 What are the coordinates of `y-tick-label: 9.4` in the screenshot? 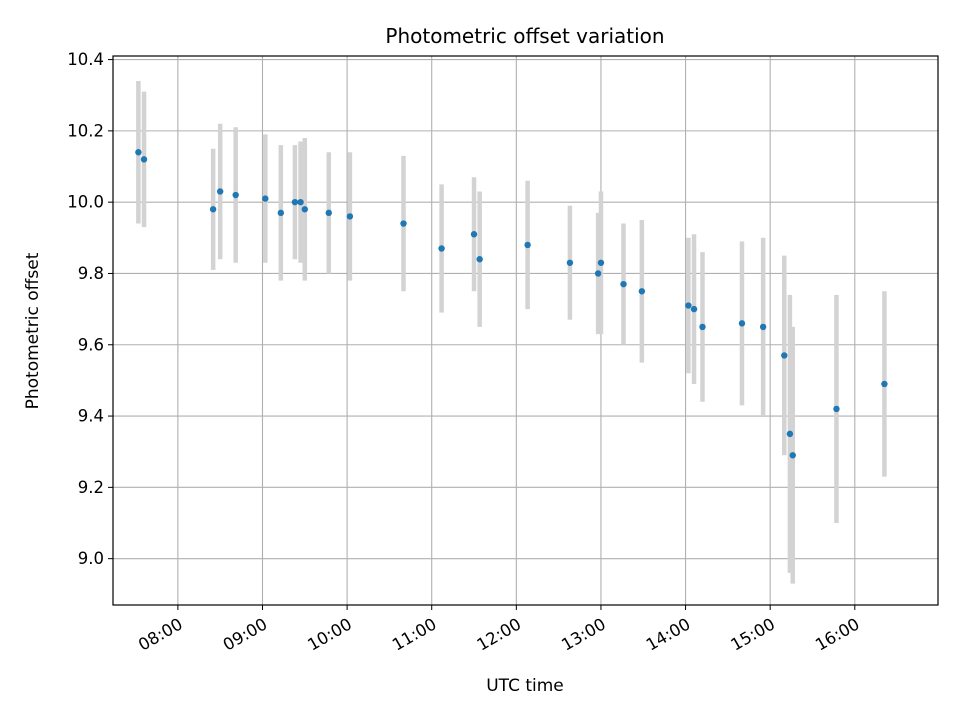 It's located at (91, 416).